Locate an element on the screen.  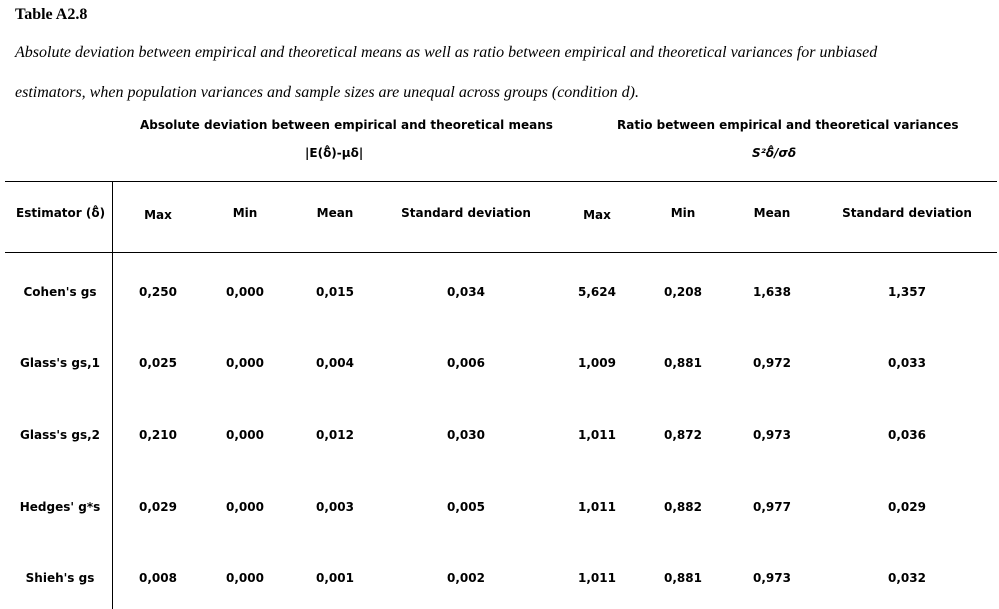
row-label: Glass's gs,1 is located at coordinates (60, 363).